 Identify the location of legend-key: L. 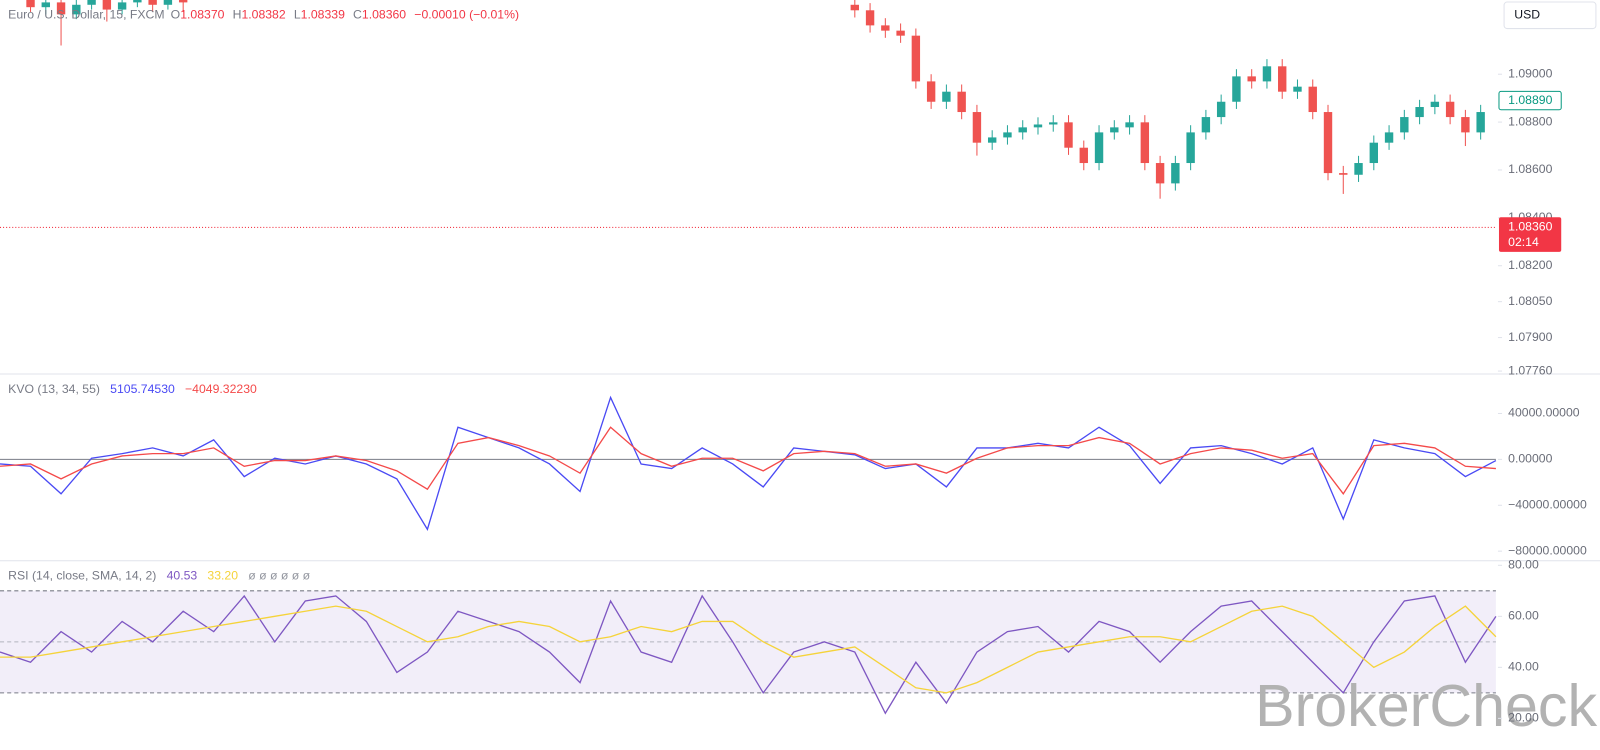
(297, 15).